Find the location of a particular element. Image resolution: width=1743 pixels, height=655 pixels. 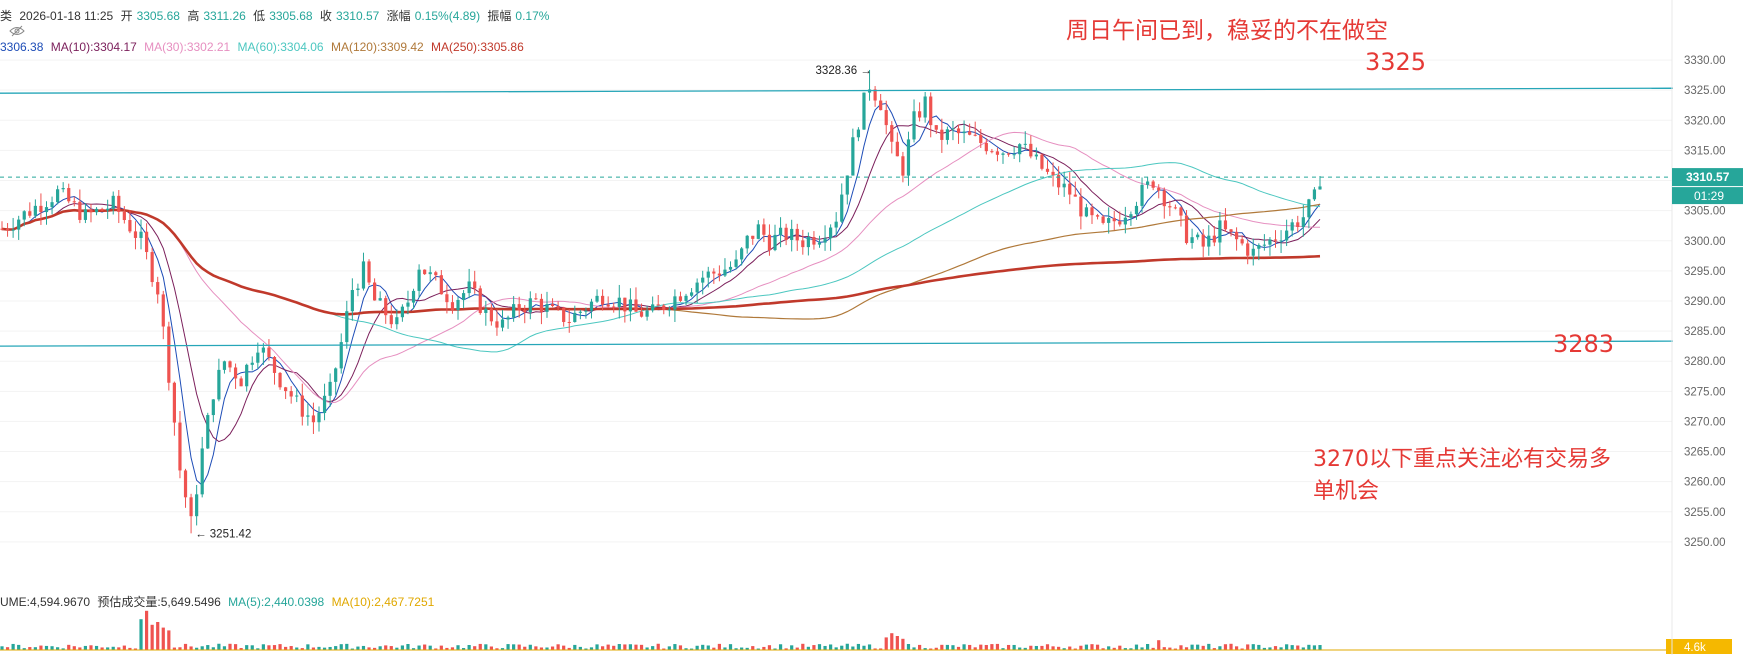

y-tick-label: 3275.00 is located at coordinates (1705, 392).